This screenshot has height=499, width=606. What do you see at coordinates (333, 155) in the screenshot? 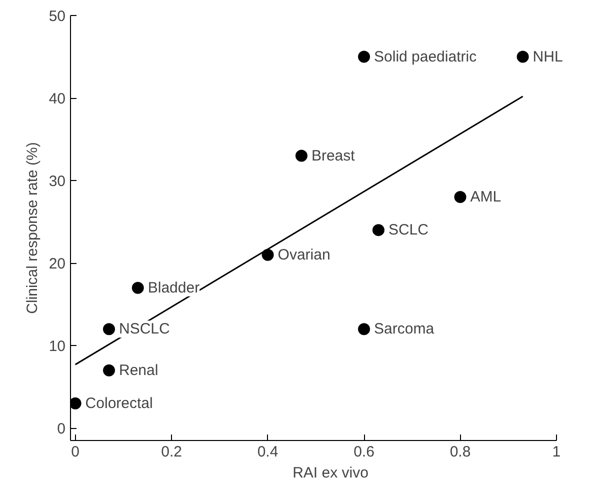
I see `annotation: Breast` at bounding box center [333, 155].